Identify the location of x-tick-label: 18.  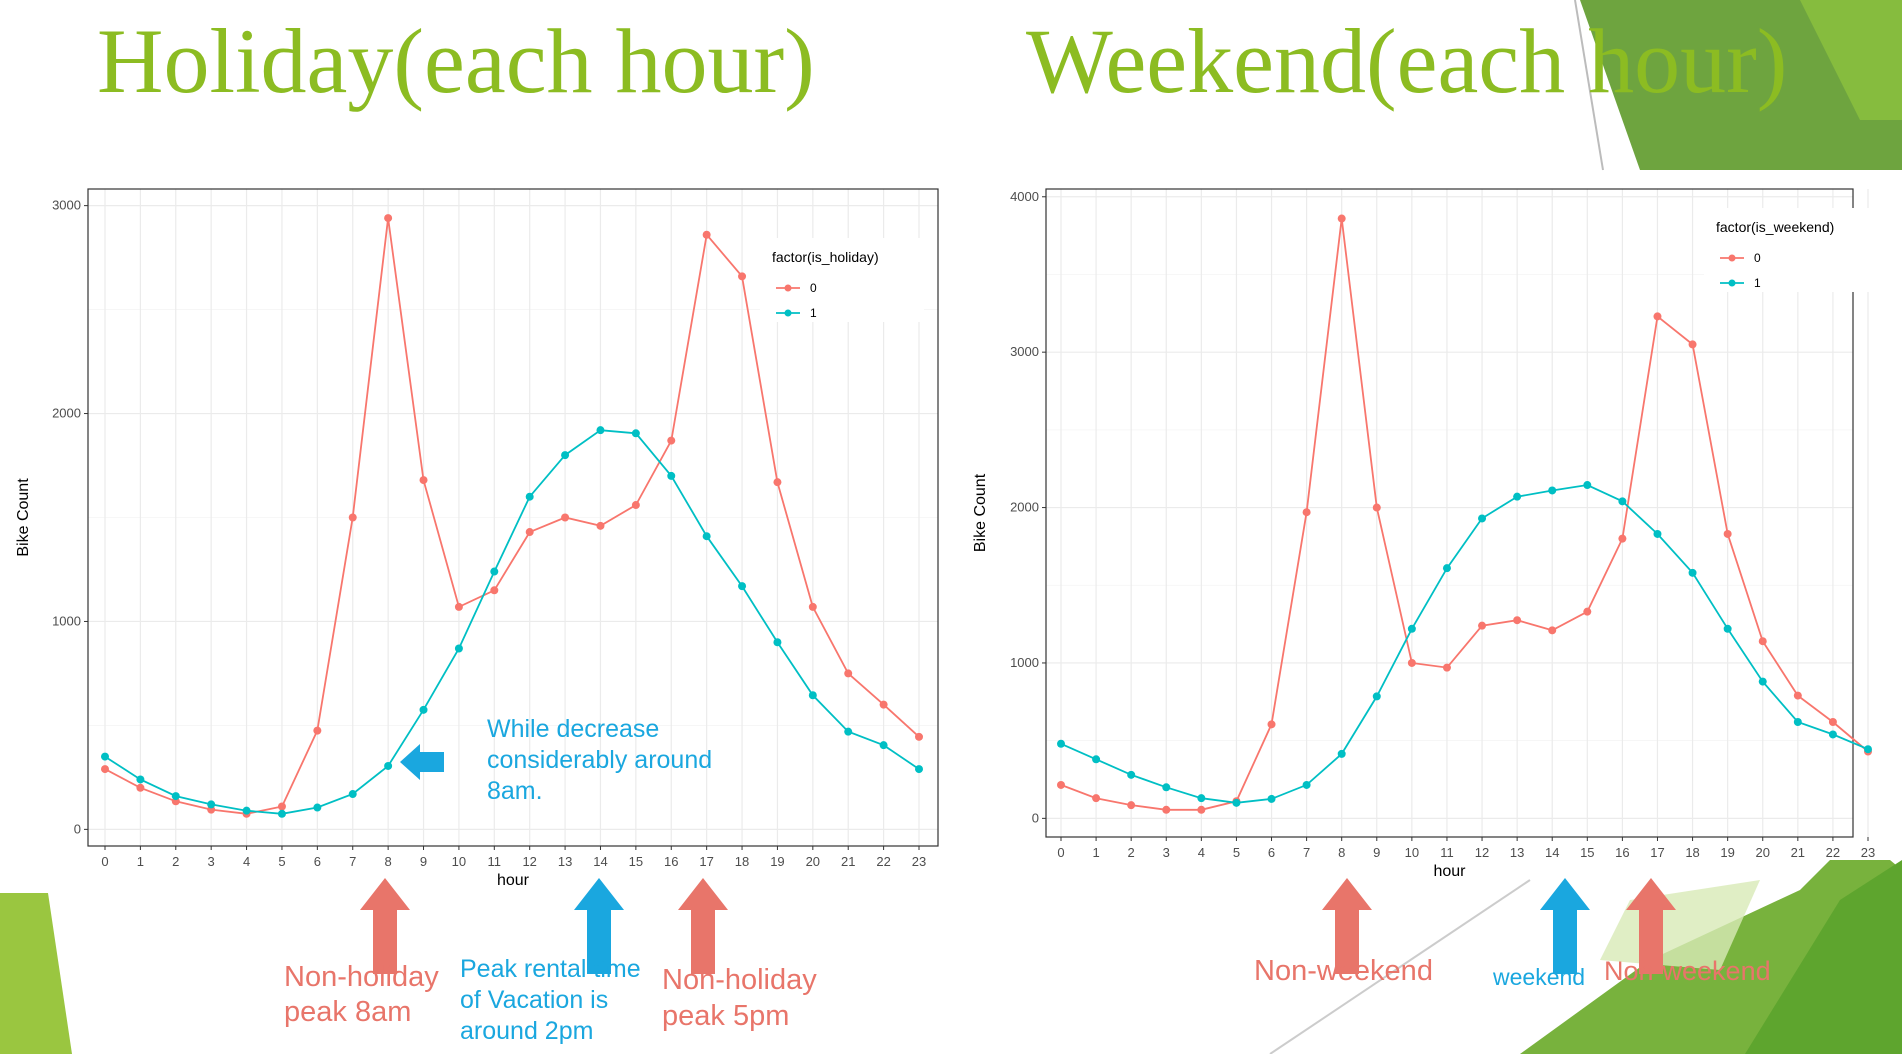
(1692, 852).